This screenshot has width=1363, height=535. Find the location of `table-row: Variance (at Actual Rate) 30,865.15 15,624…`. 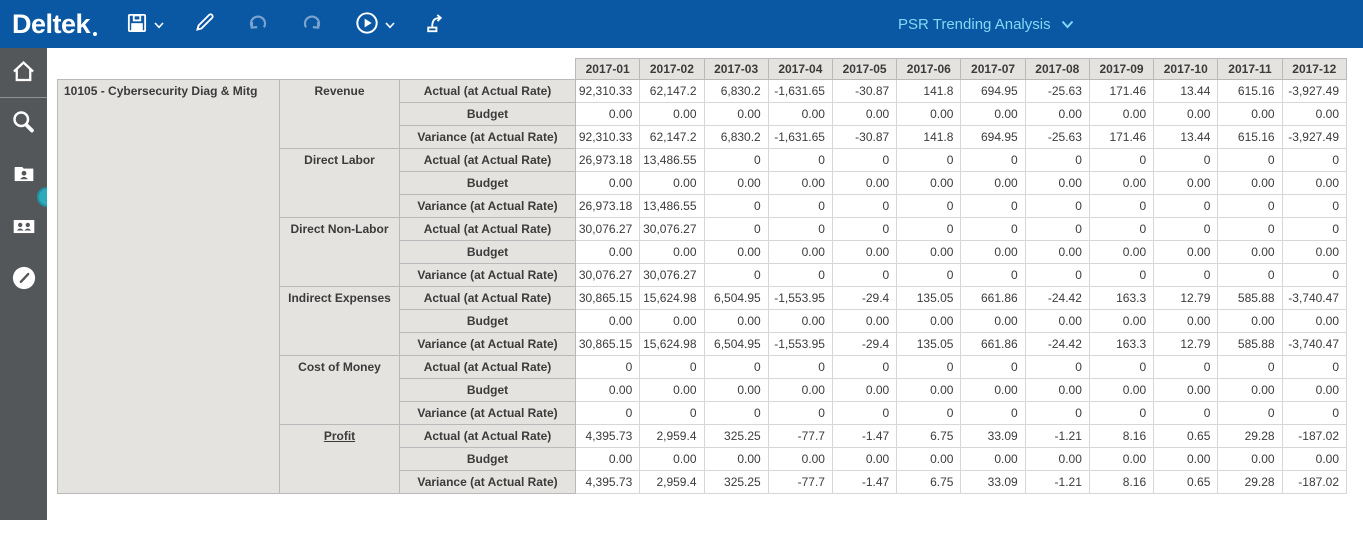

table-row: Variance (at Actual Rate) 30,865.15 15,624… is located at coordinates (703, 344).